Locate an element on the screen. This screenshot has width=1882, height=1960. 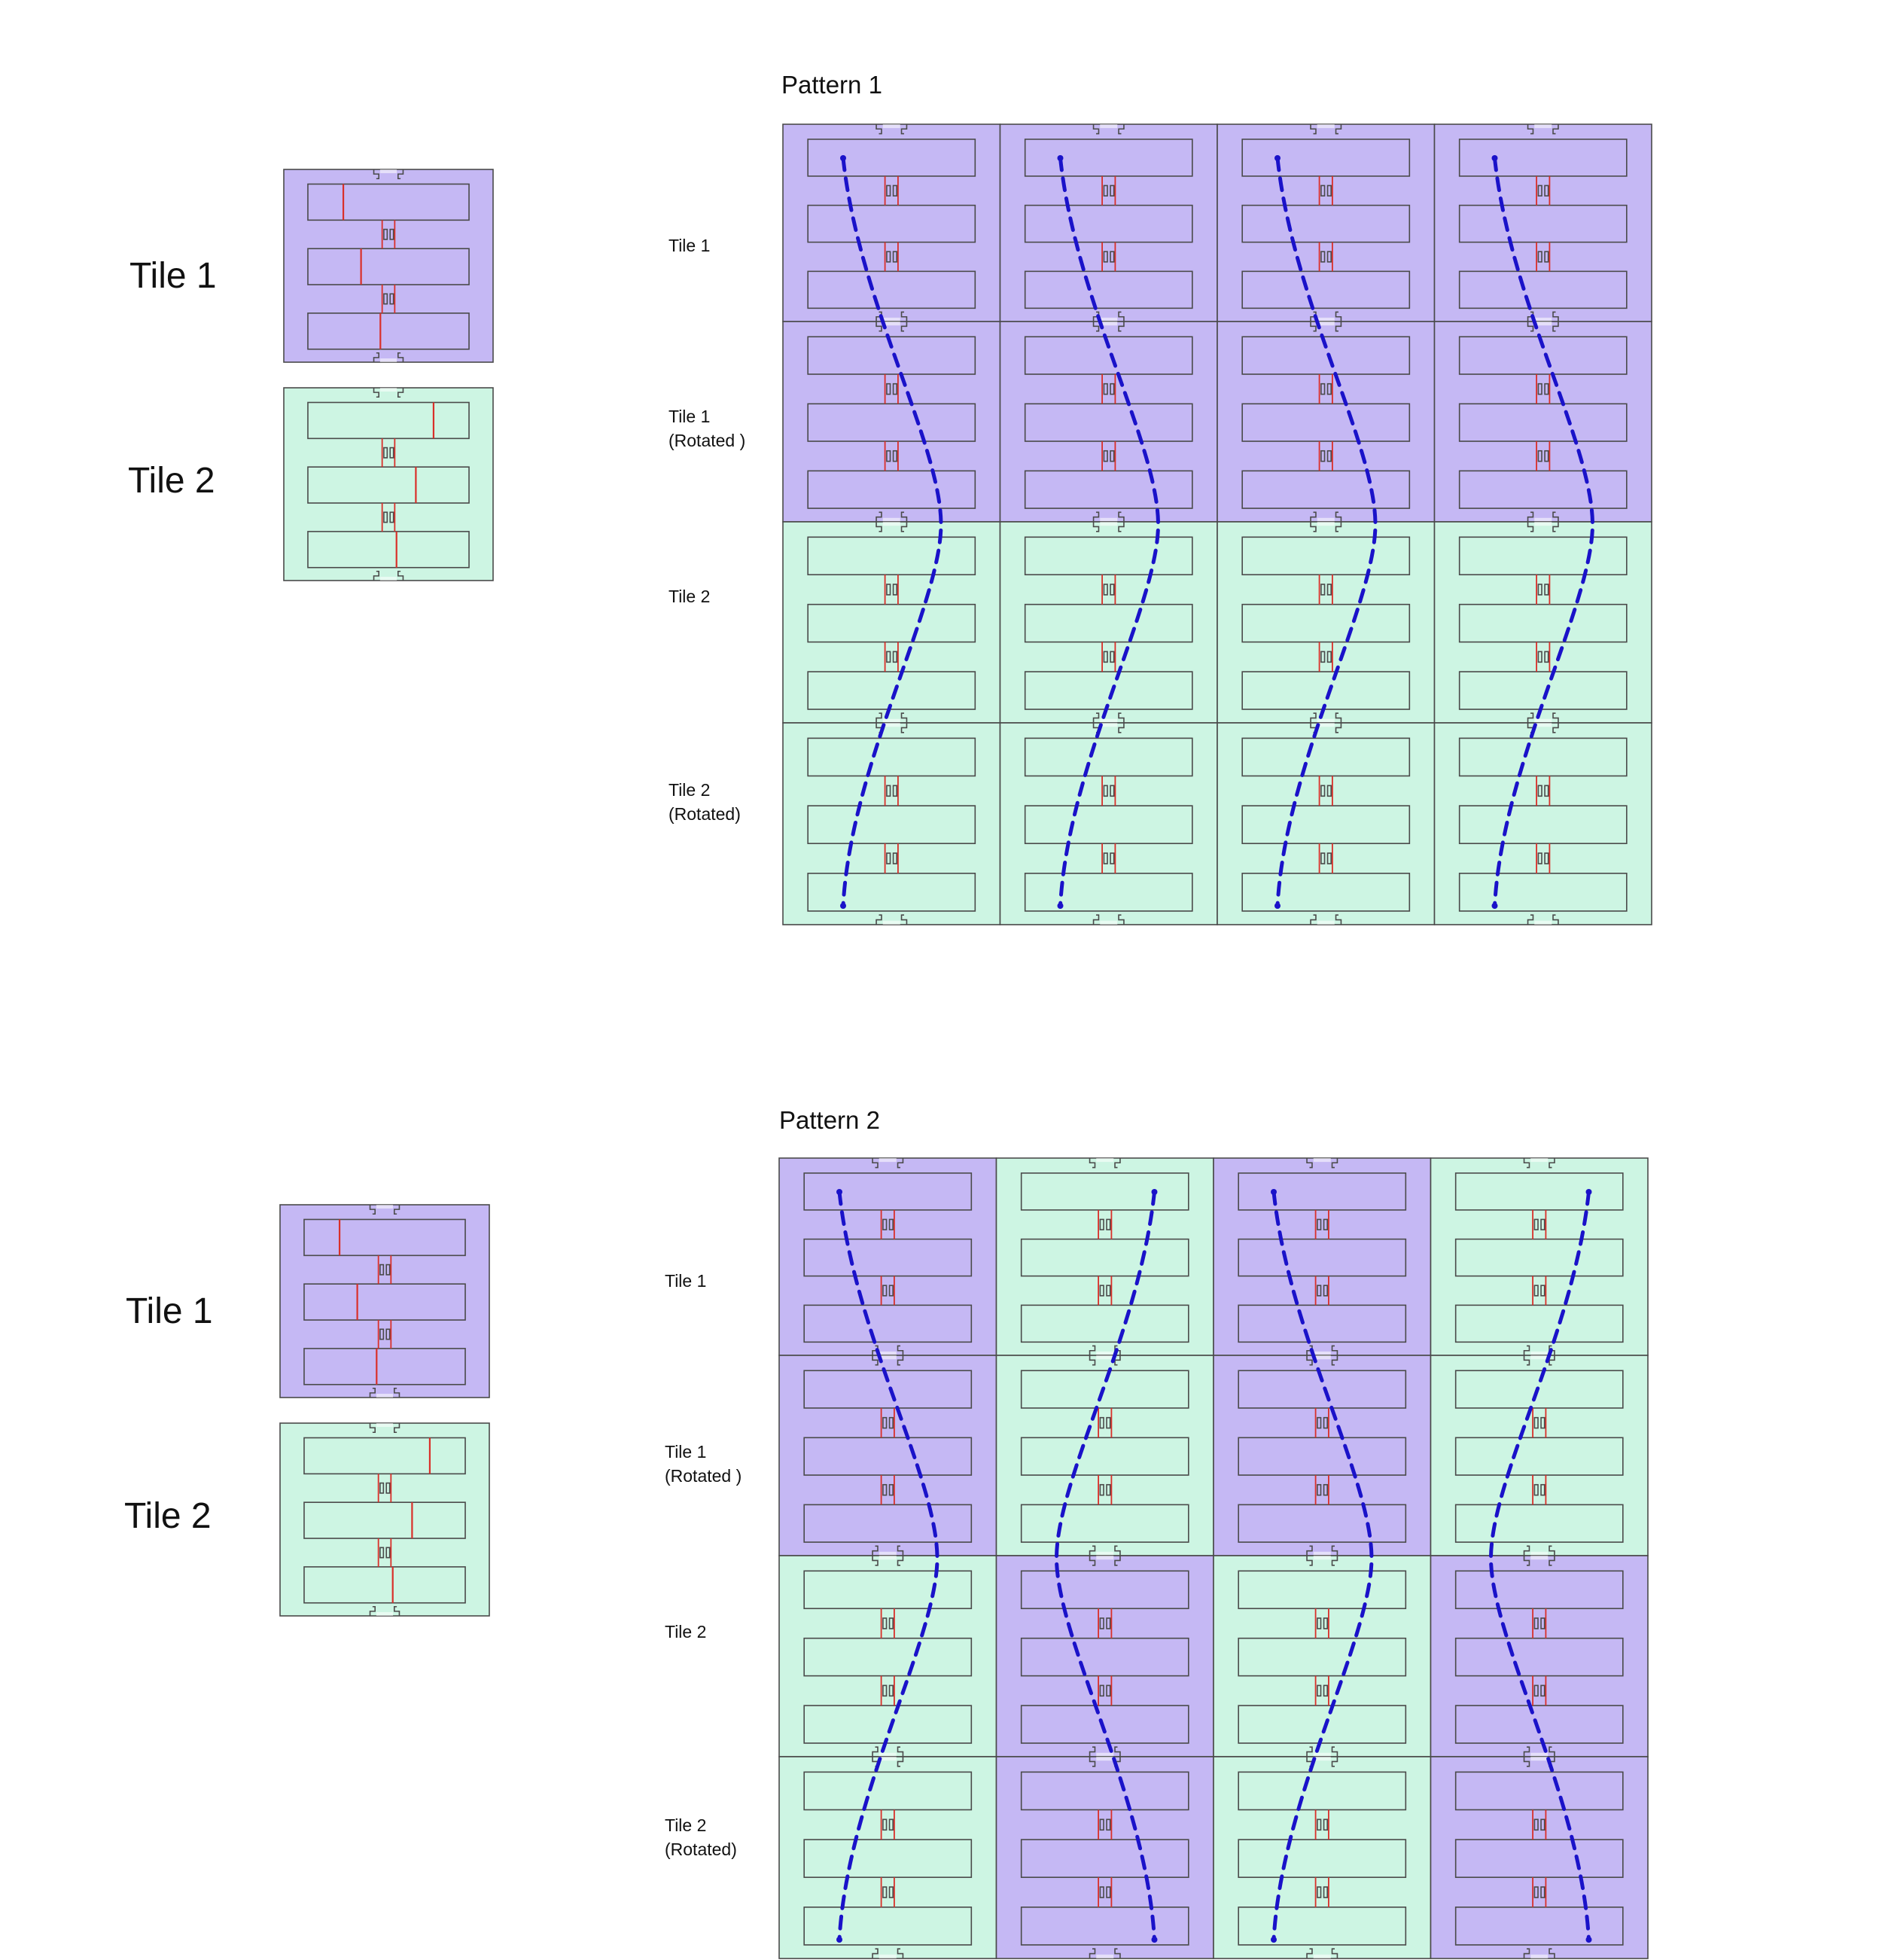
row-label-tile1-rotated: Tile 1 is located at coordinates (686, 1452).